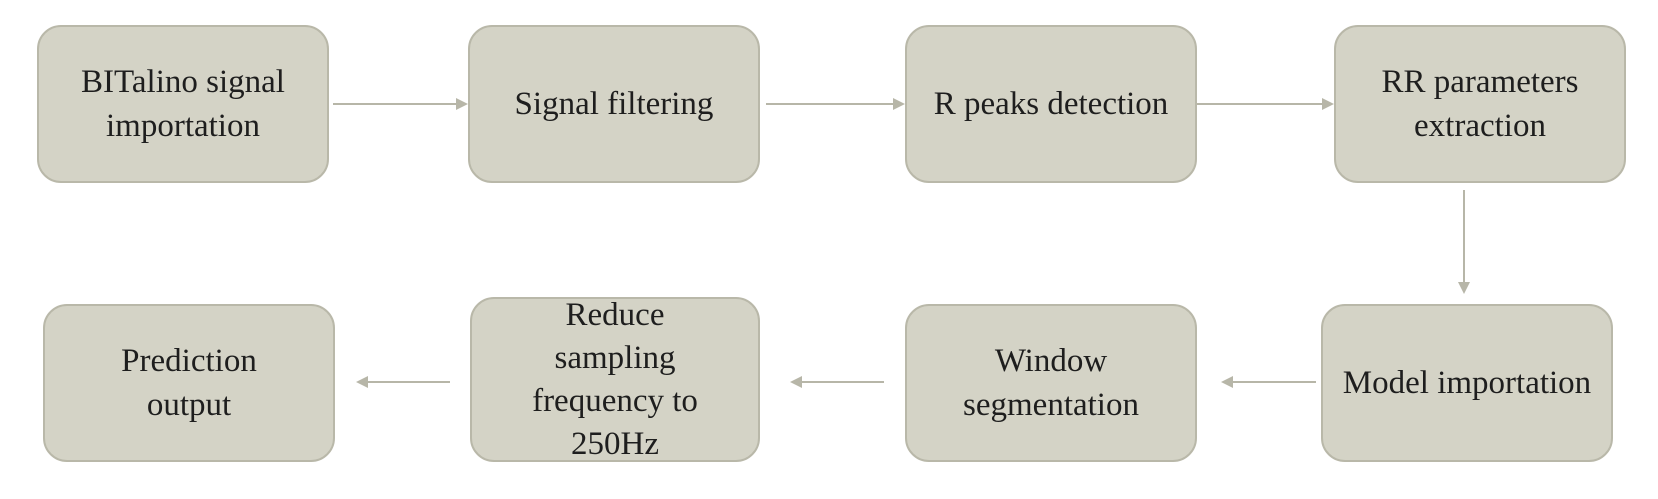 The image size is (1658, 499). I want to click on step-signal-filtering: Signal filtering, so click(614, 104).